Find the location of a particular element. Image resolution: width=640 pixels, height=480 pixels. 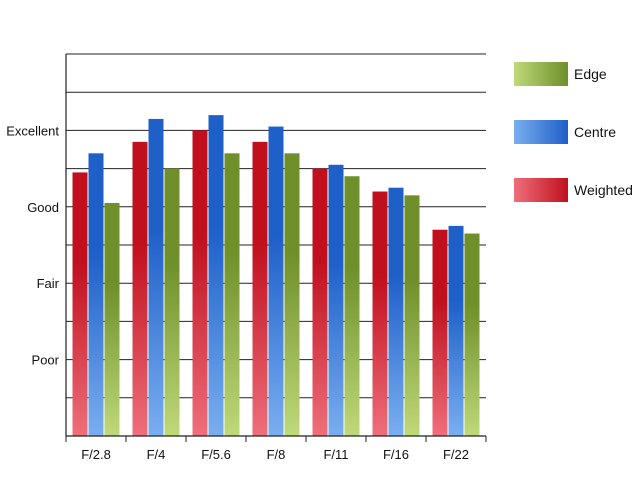

legend-item-weighted: Weighted is located at coordinates (573, 190).